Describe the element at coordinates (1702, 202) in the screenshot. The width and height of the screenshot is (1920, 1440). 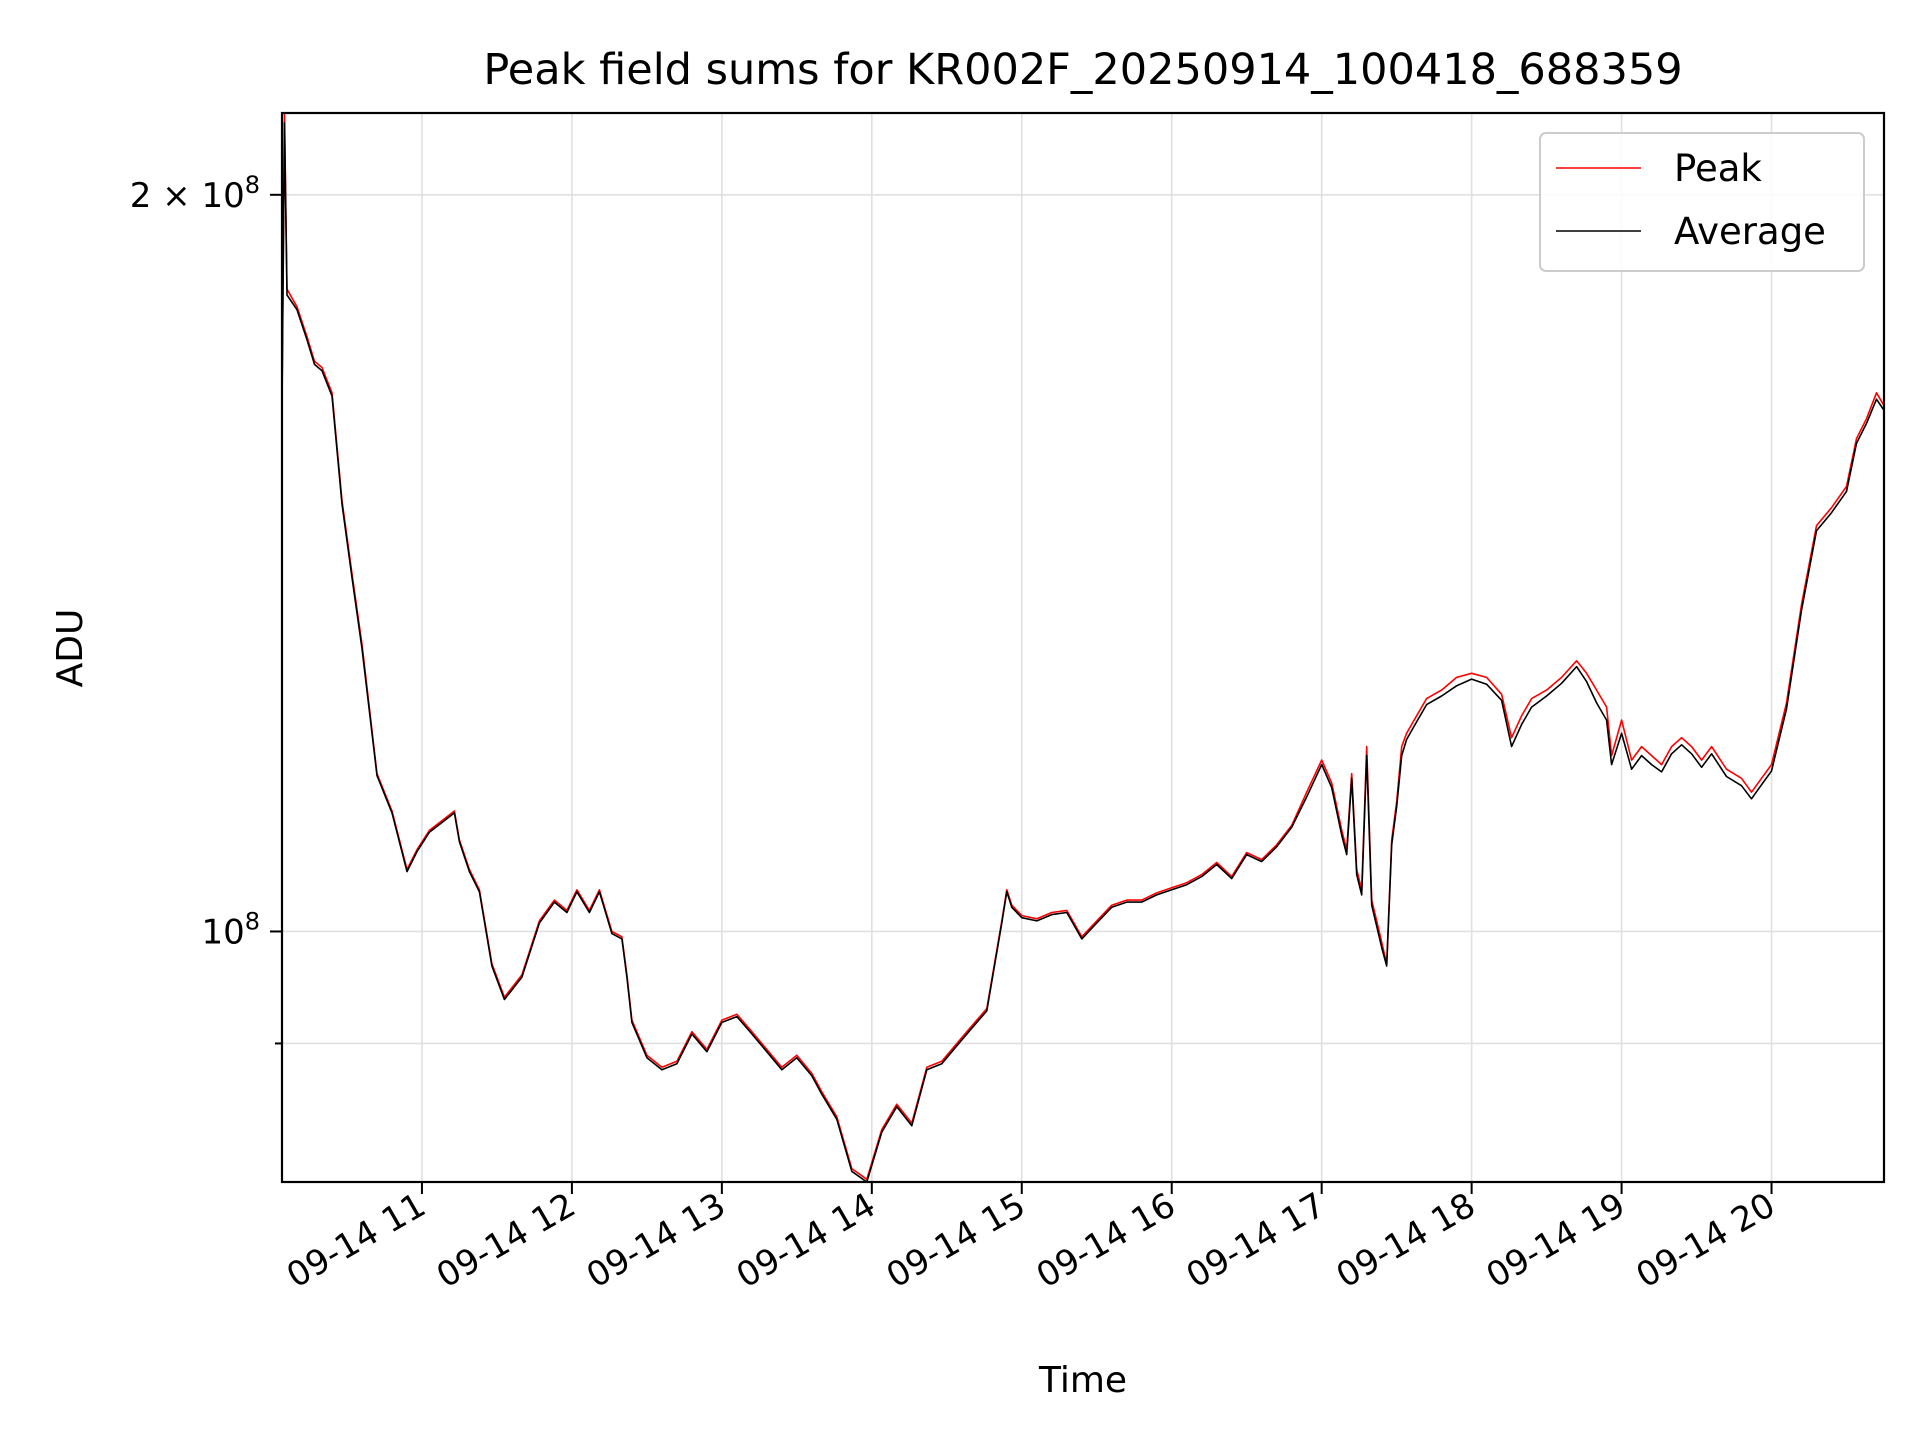
I see `legend: Peak Average` at that location.